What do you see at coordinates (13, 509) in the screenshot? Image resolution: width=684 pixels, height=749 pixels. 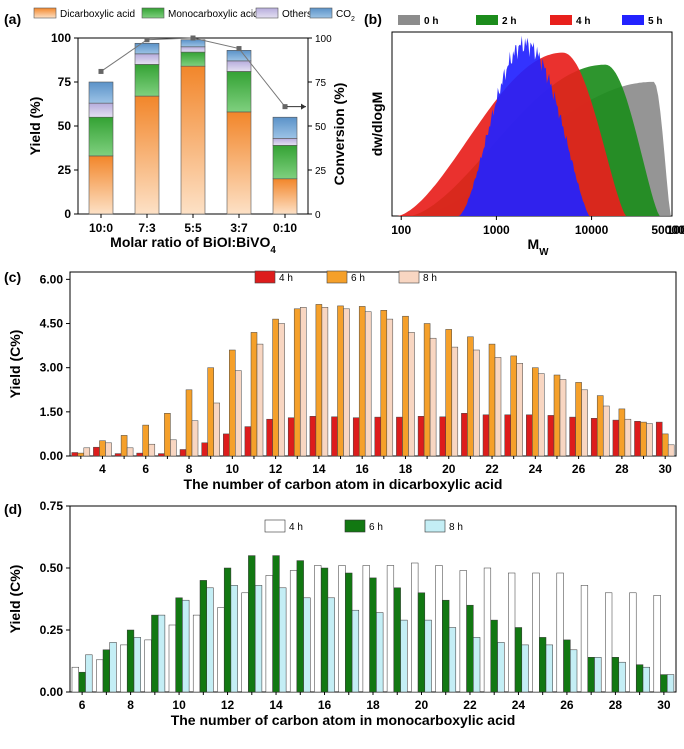 I see `panel-label-d: (d)` at bounding box center [13, 509].